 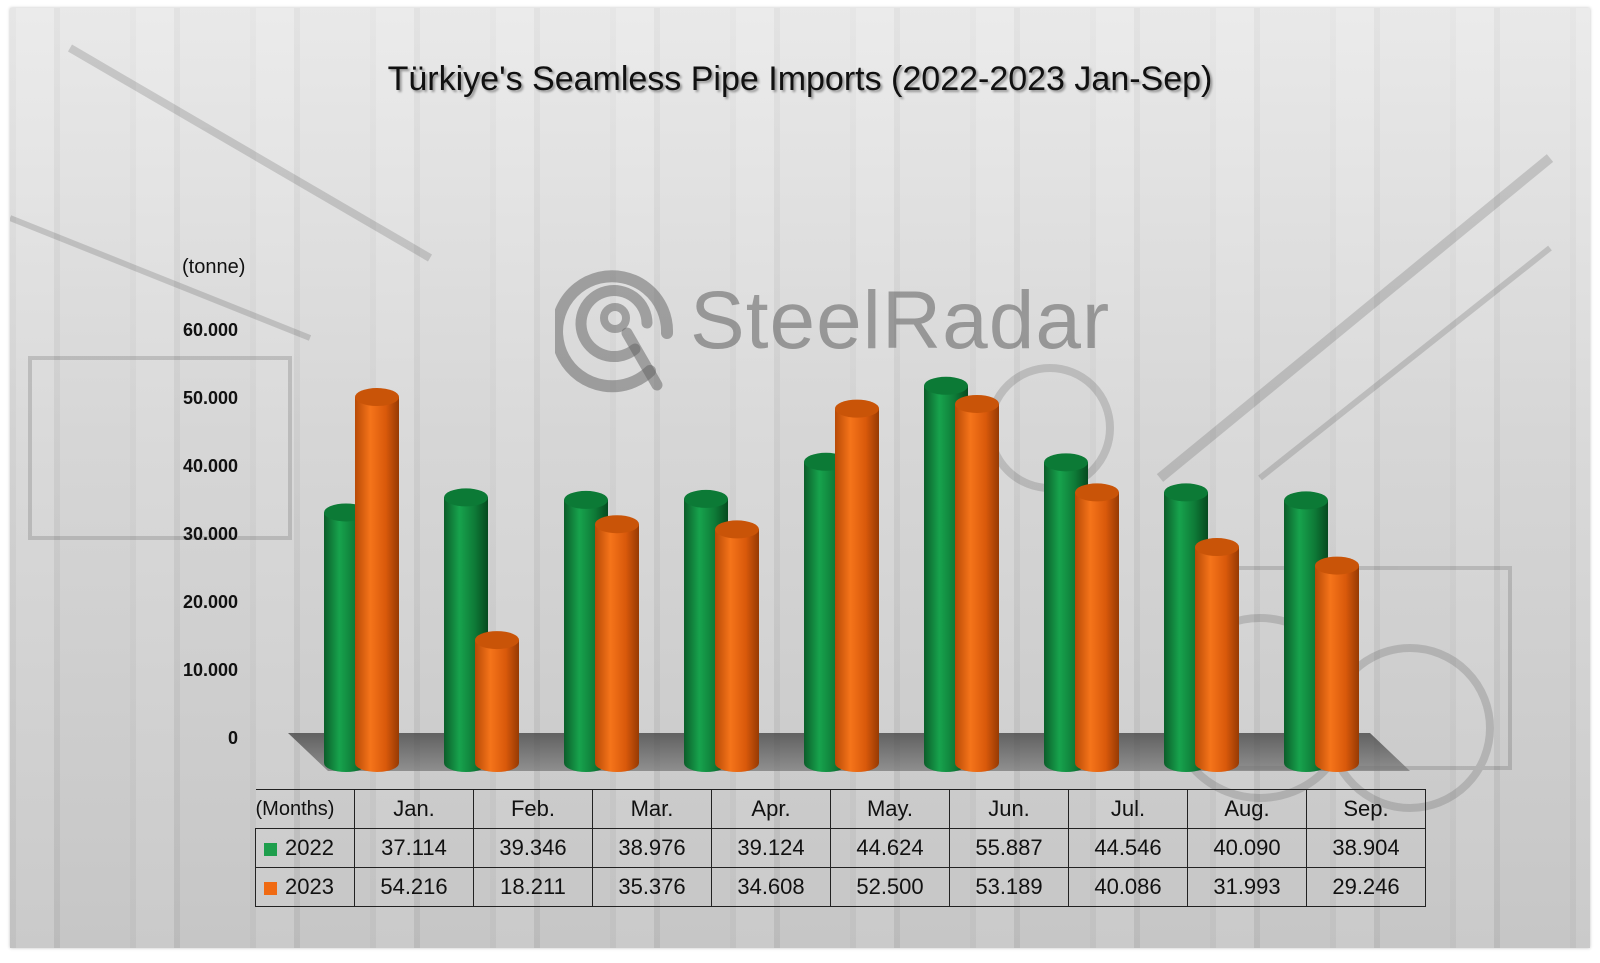 What do you see at coordinates (233, 738) in the screenshot?
I see `y-tick-label: 0` at bounding box center [233, 738].